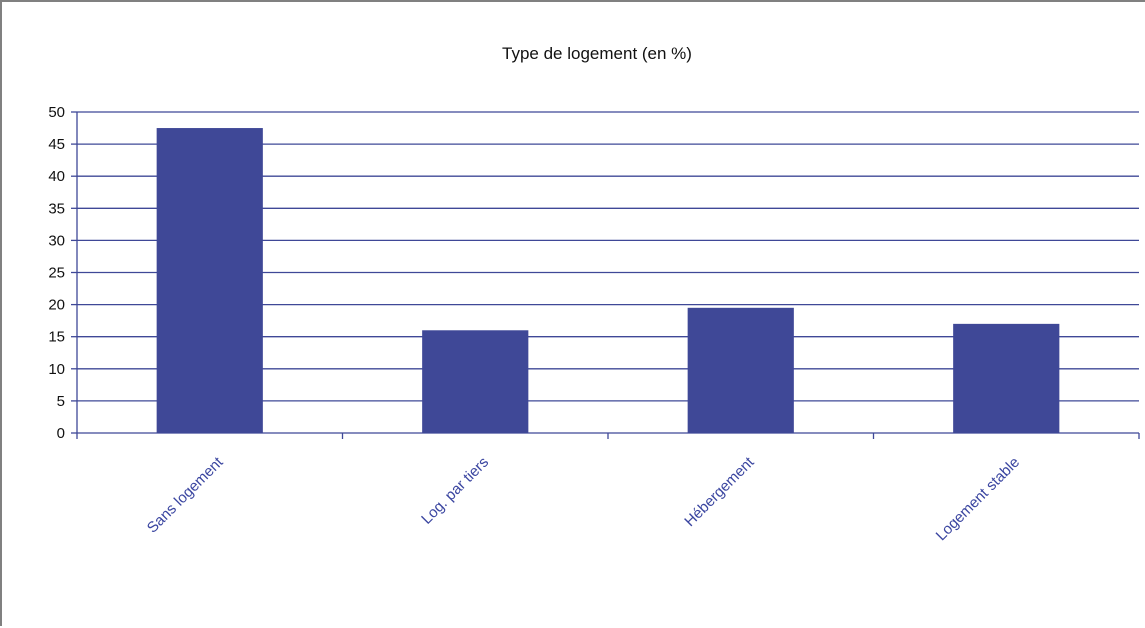 The image size is (1145, 628). What do you see at coordinates (56, 305) in the screenshot?
I see `y-tick-label: 20` at bounding box center [56, 305].